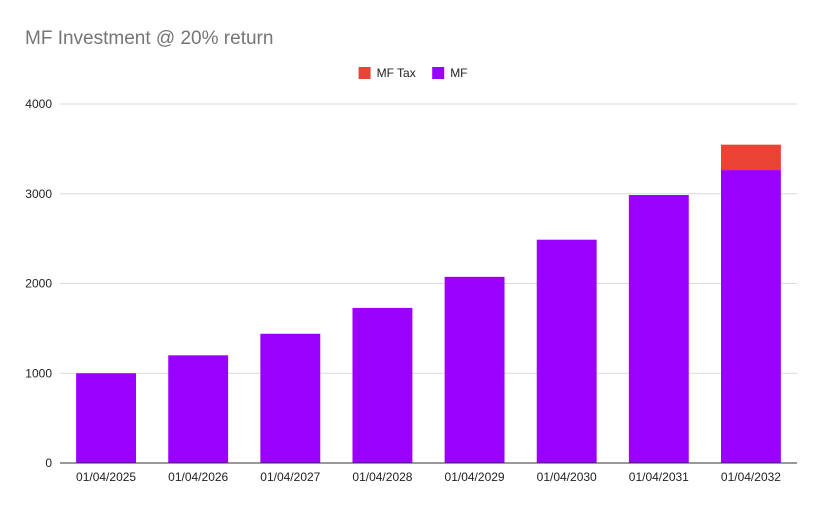  What do you see at coordinates (38, 194) in the screenshot?
I see `y-tick-label: 3000` at bounding box center [38, 194].